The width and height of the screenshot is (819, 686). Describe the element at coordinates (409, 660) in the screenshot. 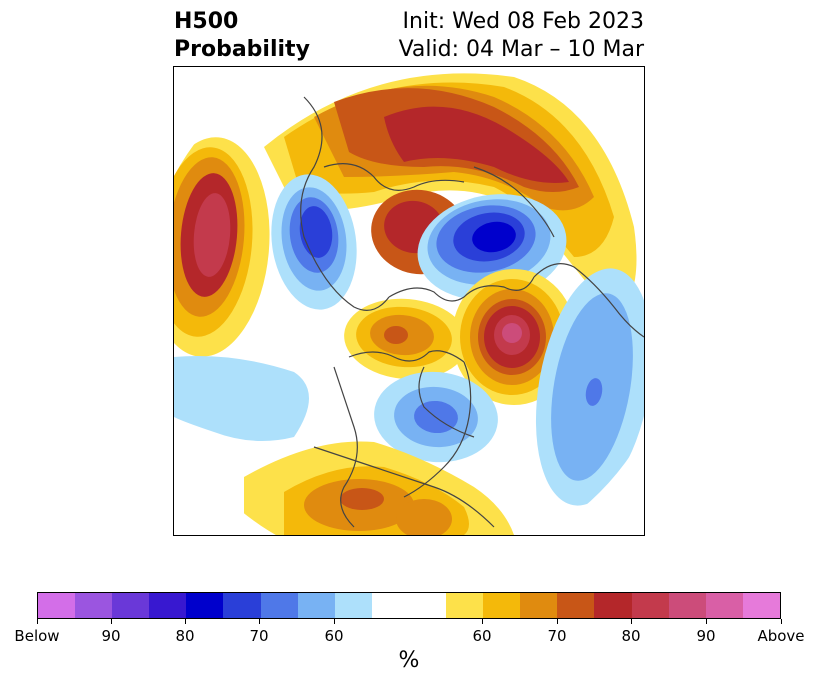

I see `colorbar-unit: %` at that location.